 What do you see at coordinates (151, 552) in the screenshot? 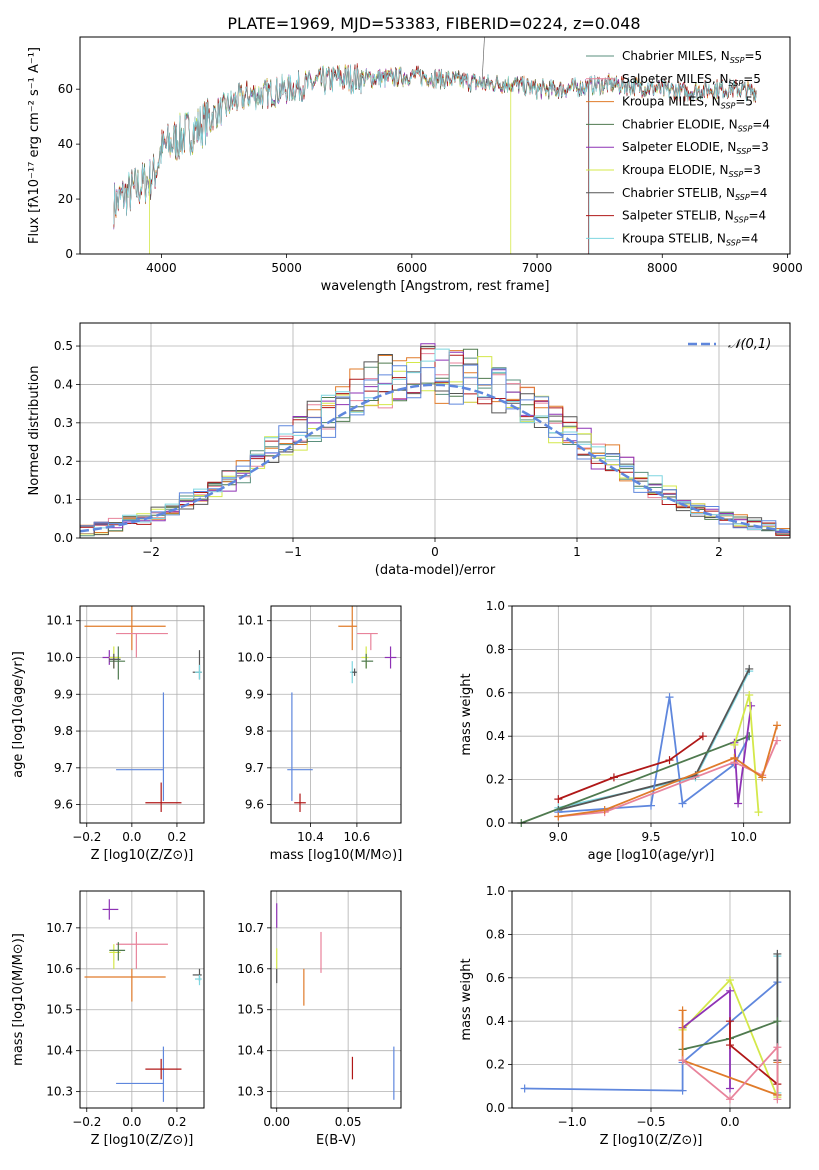
I see `x-tick-label: −2` at bounding box center [151, 552].